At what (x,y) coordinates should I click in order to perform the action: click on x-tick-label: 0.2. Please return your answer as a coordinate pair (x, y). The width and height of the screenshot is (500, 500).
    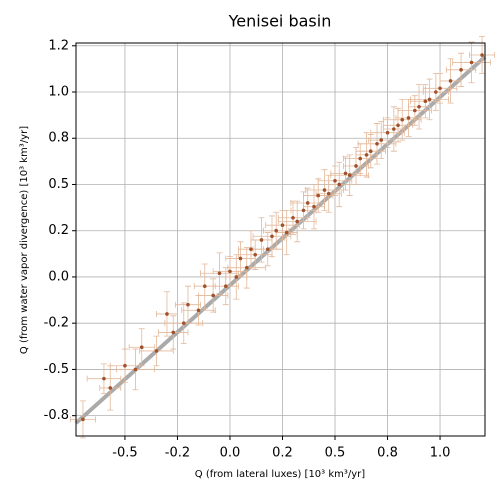
    Looking at the image, I should click on (282, 453).